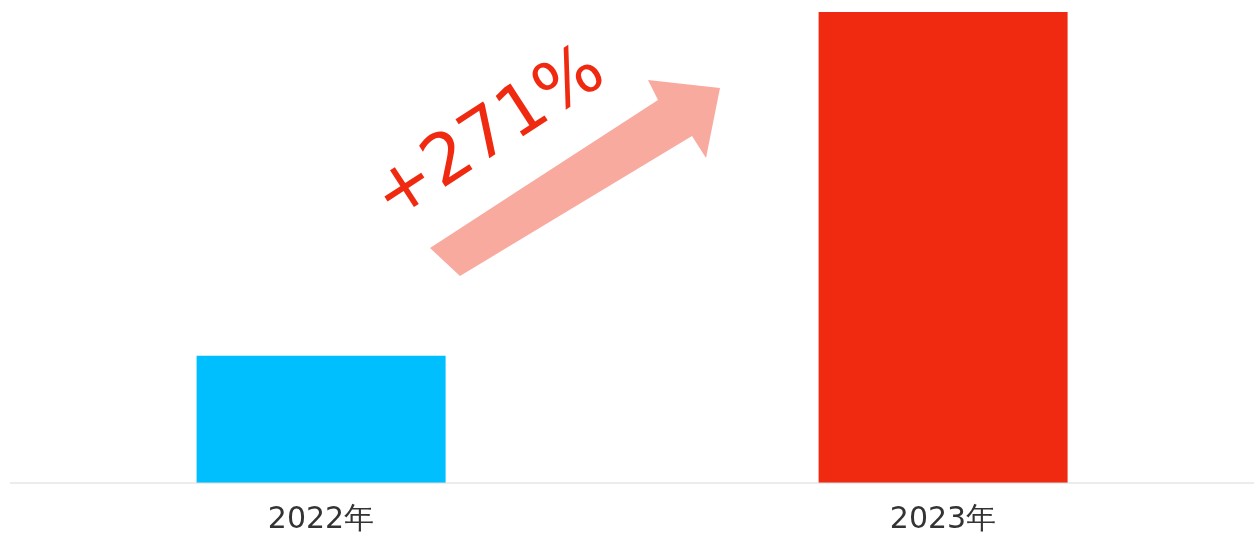 The width and height of the screenshot is (1254, 549). I want to click on x-tick-label: 2022年, so click(321, 518).